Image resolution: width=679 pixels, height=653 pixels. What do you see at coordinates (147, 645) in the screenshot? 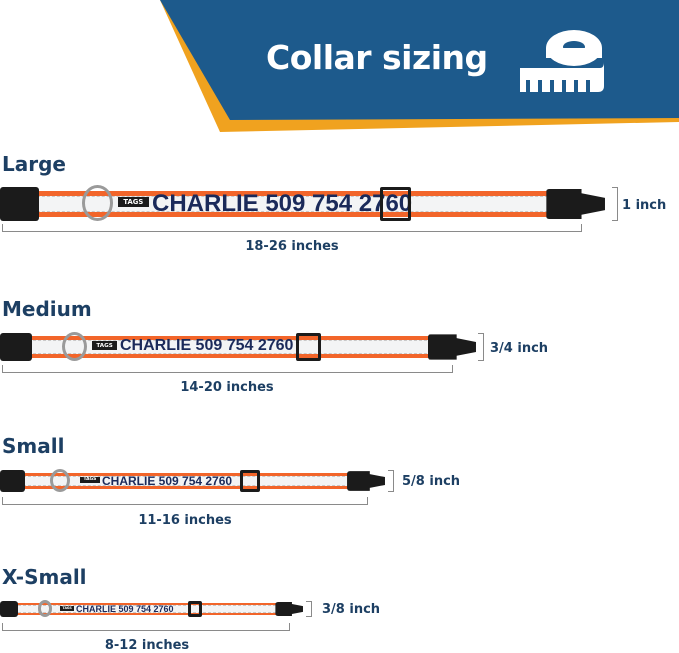
I see `length-range: 8-12 inches` at bounding box center [147, 645].